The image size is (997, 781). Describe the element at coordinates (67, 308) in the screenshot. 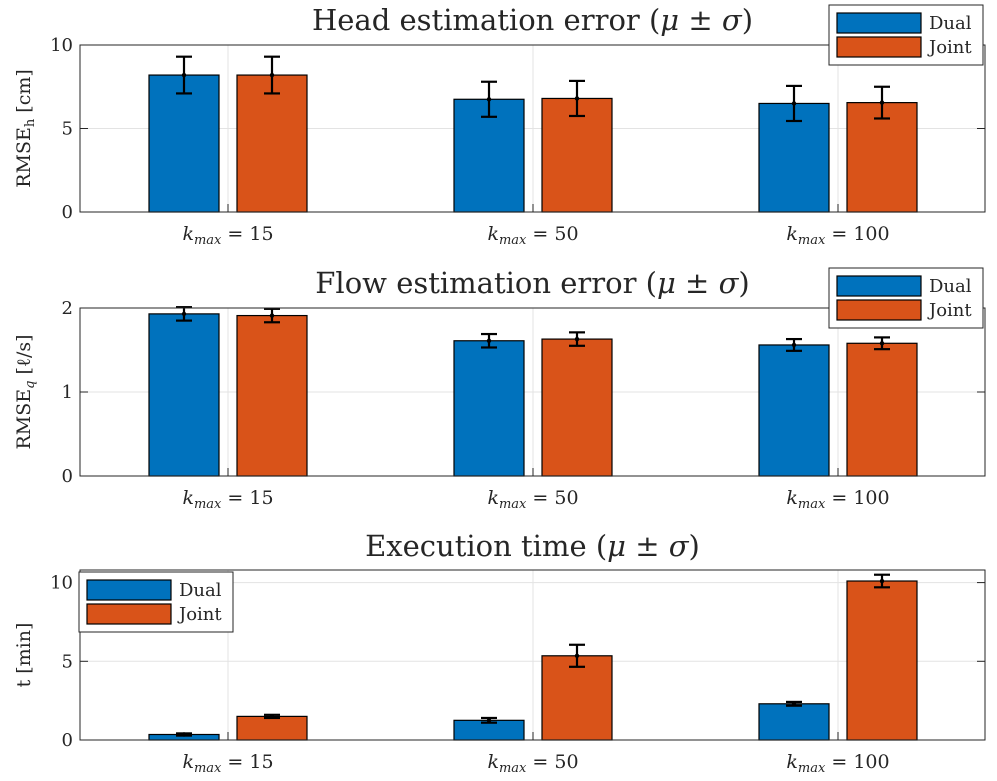

I see `y-tick-label: 2` at that location.